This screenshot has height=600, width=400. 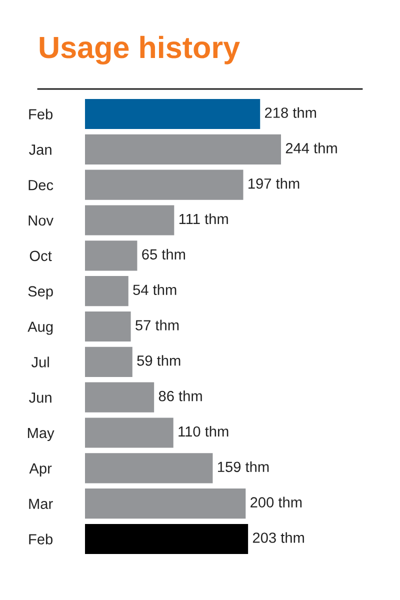 What do you see at coordinates (290, 112) in the screenshot?
I see `data-label: 218 thm` at bounding box center [290, 112].